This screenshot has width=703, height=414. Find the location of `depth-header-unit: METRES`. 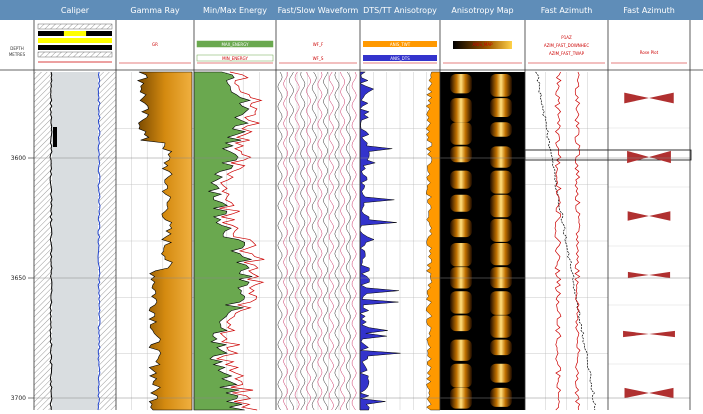

depth-header-unit: METRES is located at coordinates (17, 54).